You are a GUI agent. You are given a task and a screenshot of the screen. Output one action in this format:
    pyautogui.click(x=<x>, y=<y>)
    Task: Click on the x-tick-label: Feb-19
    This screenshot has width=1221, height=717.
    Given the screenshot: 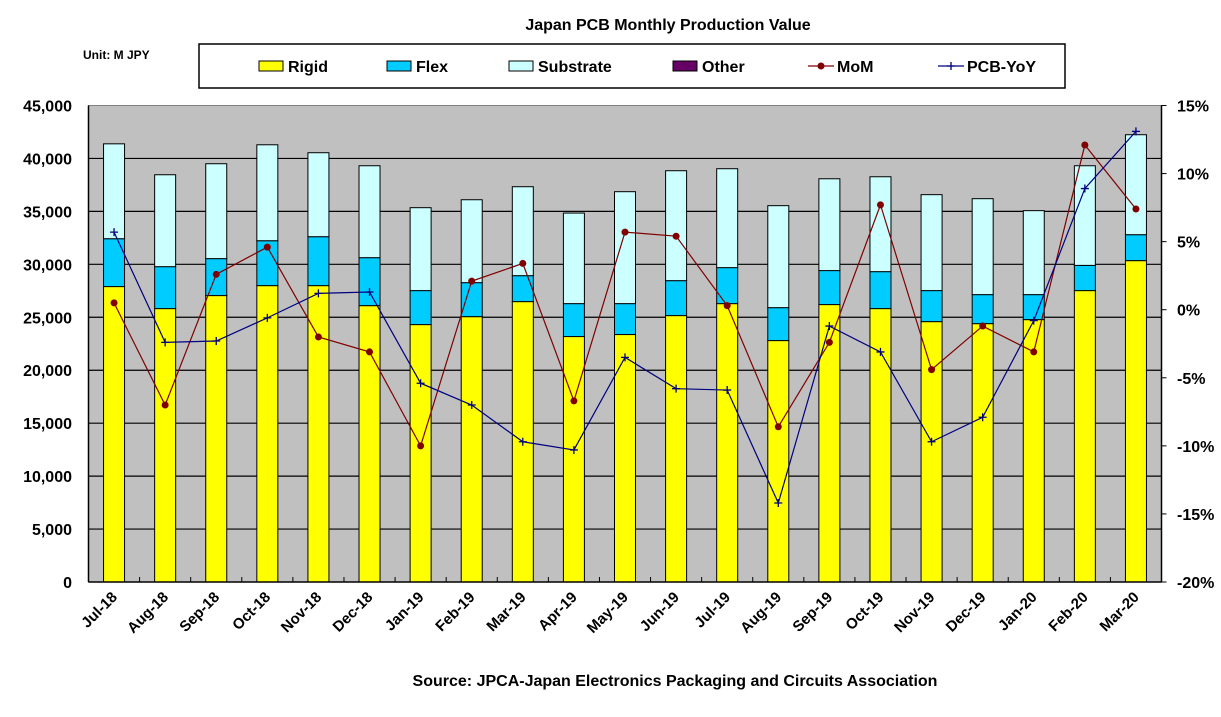 What is the action you would take?
    pyautogui.click(x=455, y=612)
    